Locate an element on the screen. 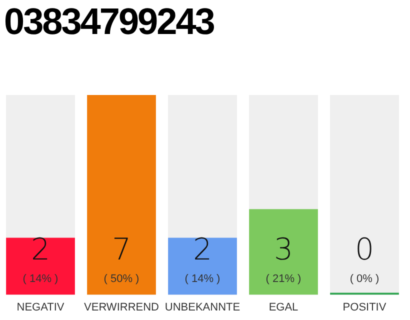 This screenshot has width=410, height=320. x-tick-label: VERWIRREND is located at coordinates (122, 307).